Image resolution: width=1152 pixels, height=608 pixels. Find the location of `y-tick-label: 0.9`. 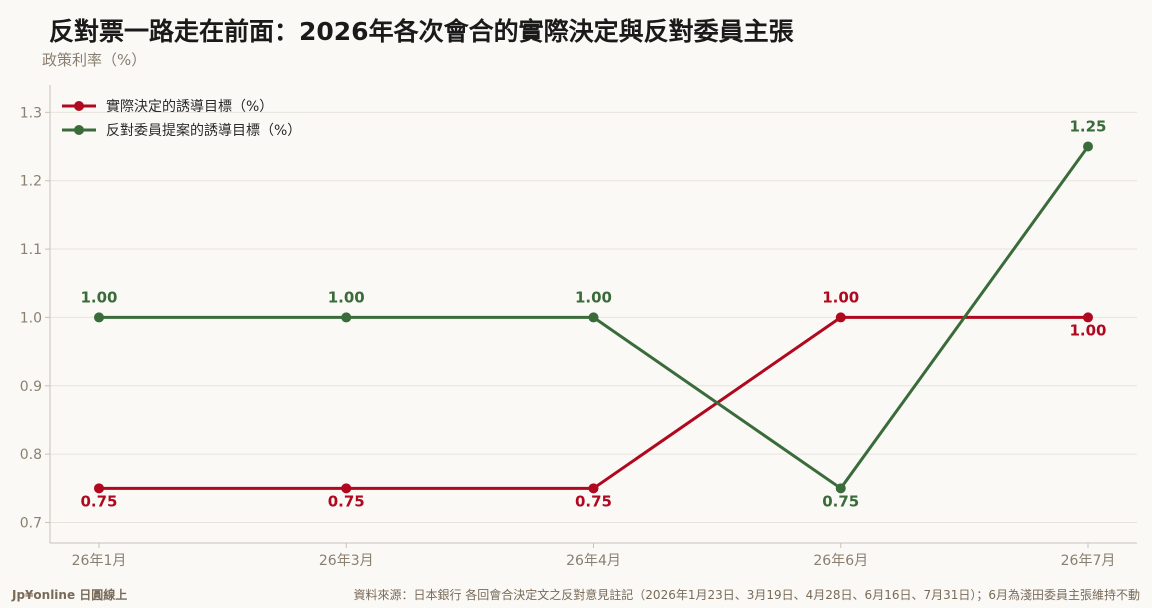

y-tick-label: 0.9 is located at coordinates (31, 387).